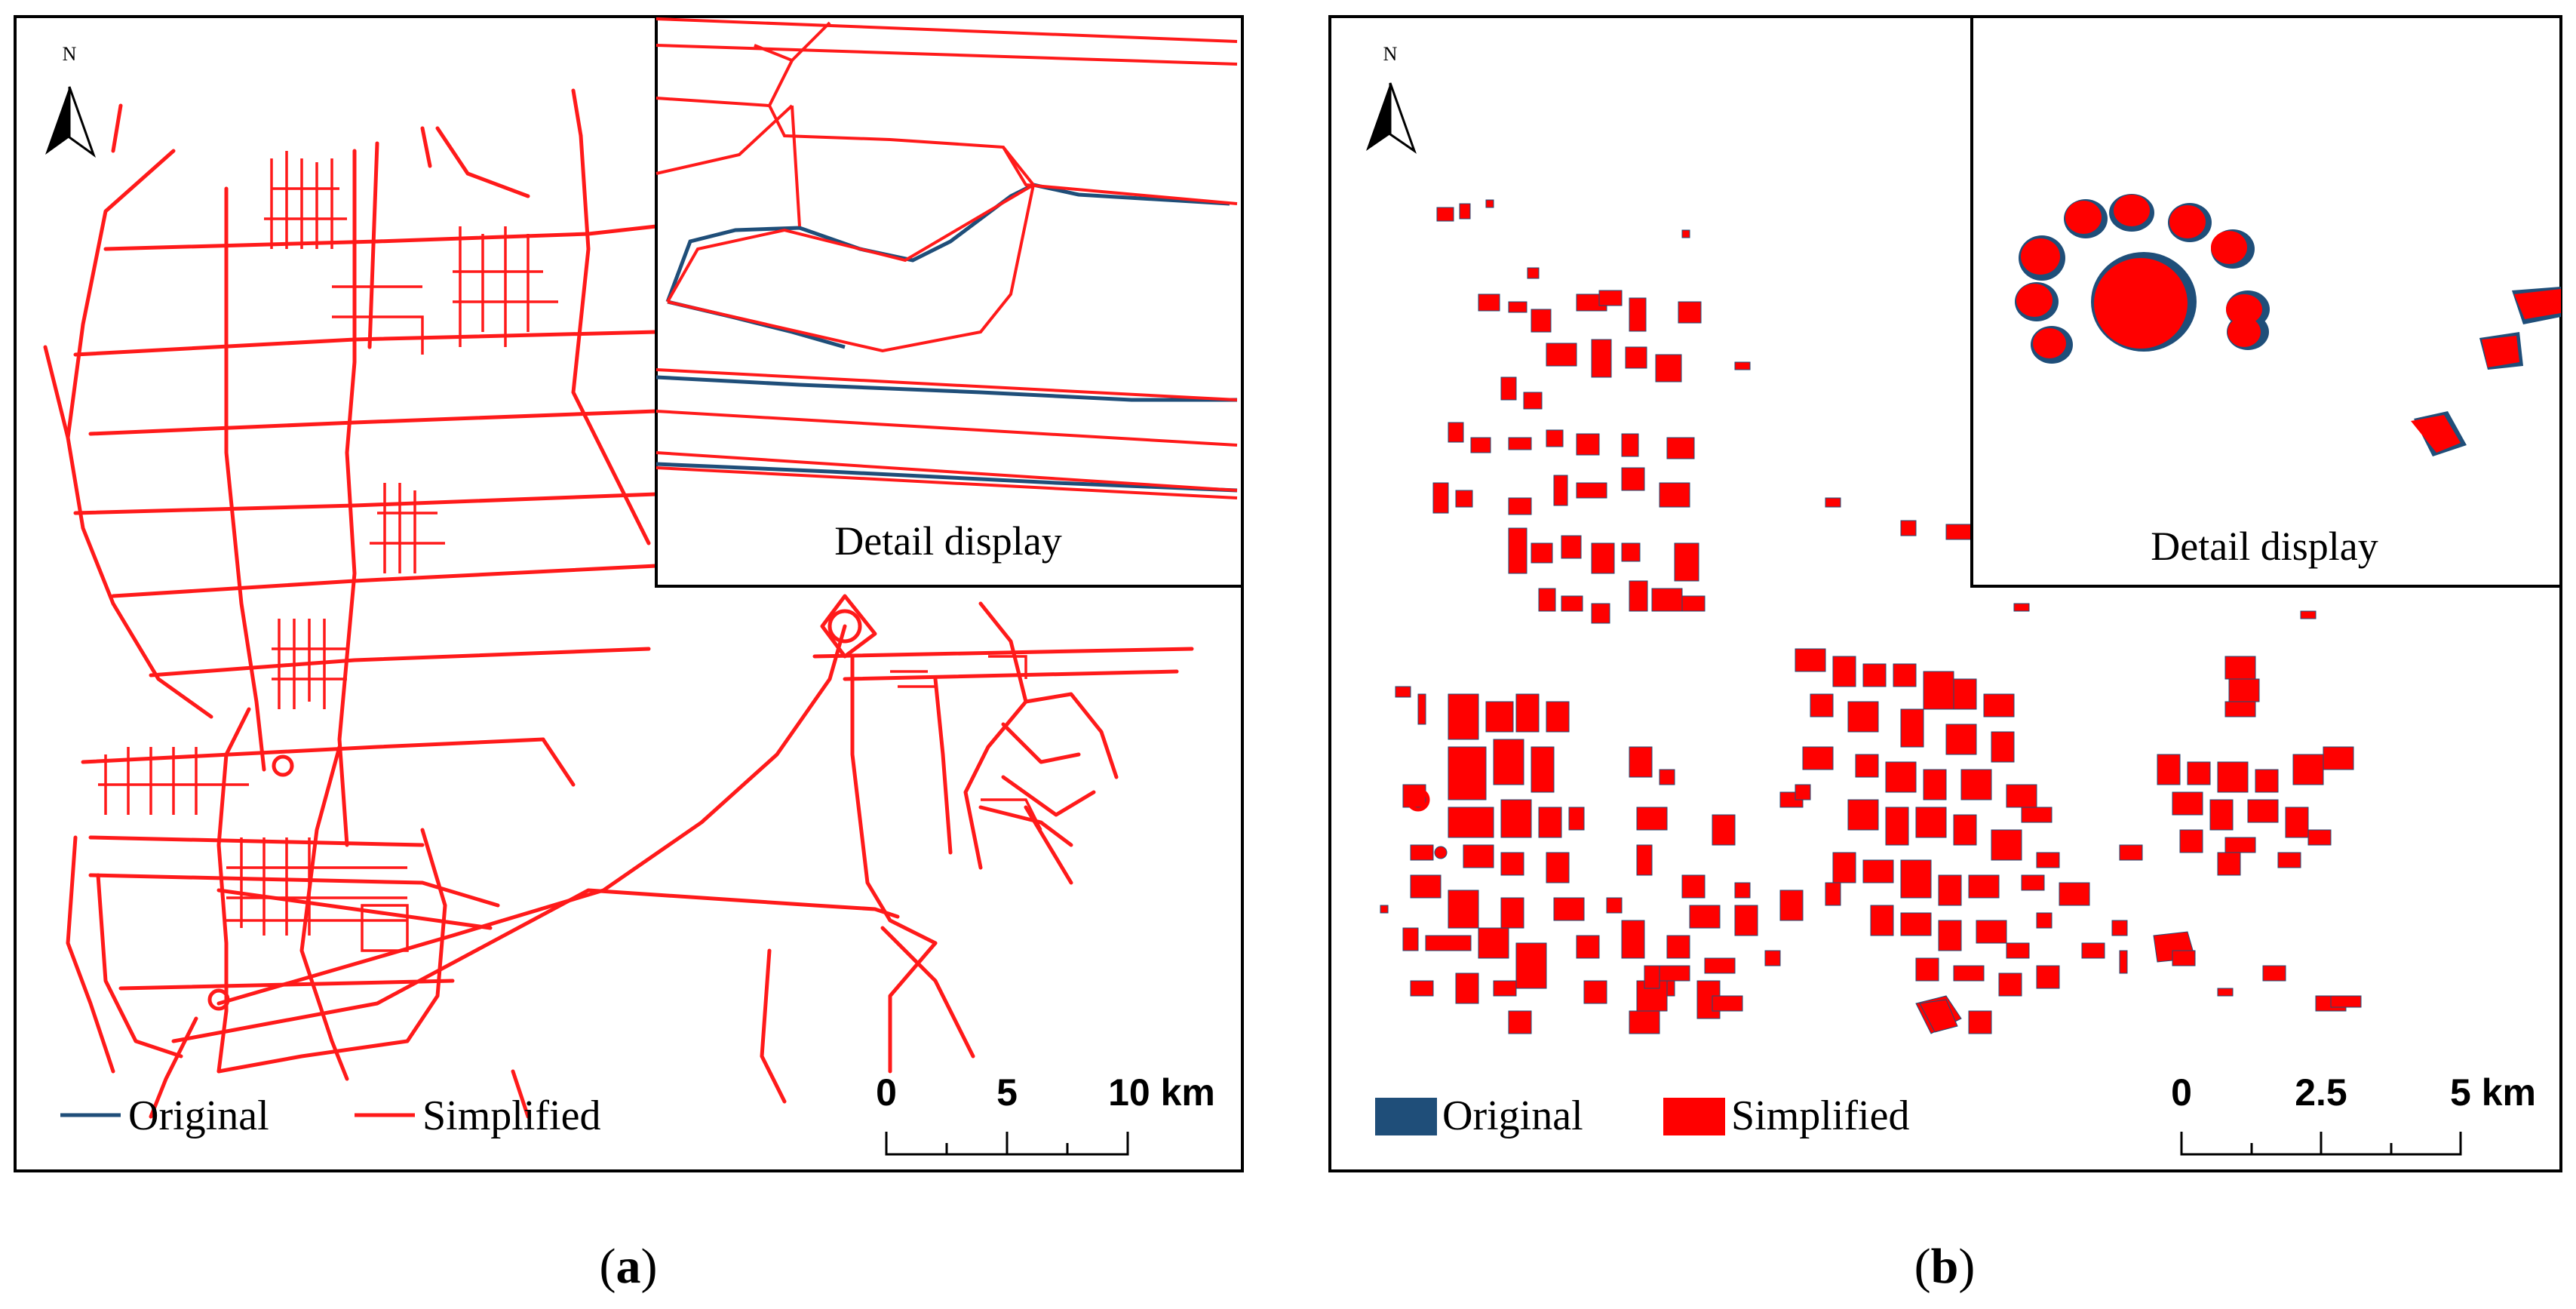 The height and width of the screenshot is (1309, 2576). What do you see at coordinates (1945, 1267) in the screenshot?
I see `panel-b-caption: (b)` at bounding box center [1945, 1267].